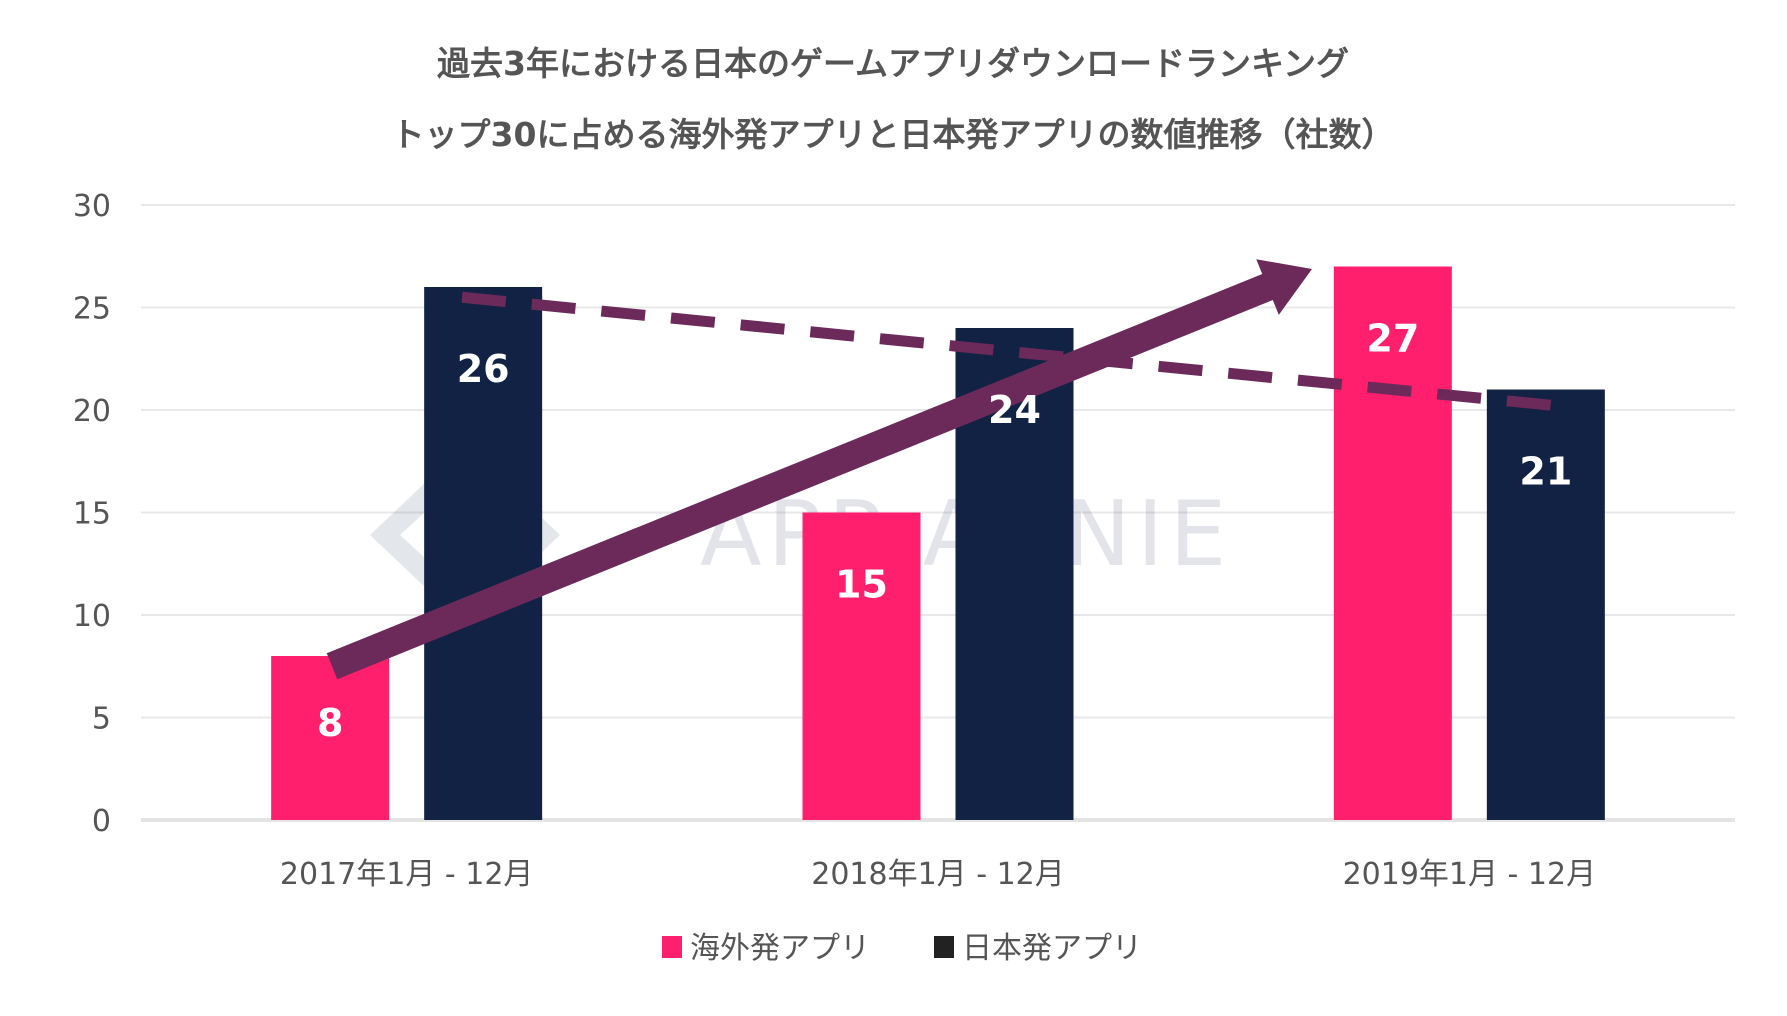 The image size is (1787, 1016). What do you see at coordinates (1010, 351) in the screenshot?
I see `dashed-trend-line` at bounding box center [1010, 351].